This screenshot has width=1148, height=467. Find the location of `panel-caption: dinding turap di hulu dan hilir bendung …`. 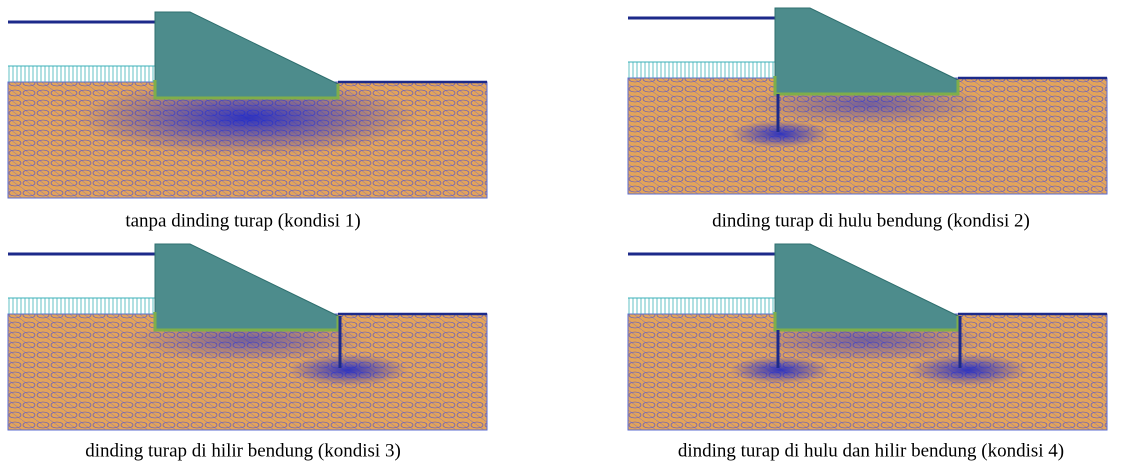

panel-caption: dinding turap di hulu dan hilir bendung … is located at coordinates (871, 450).